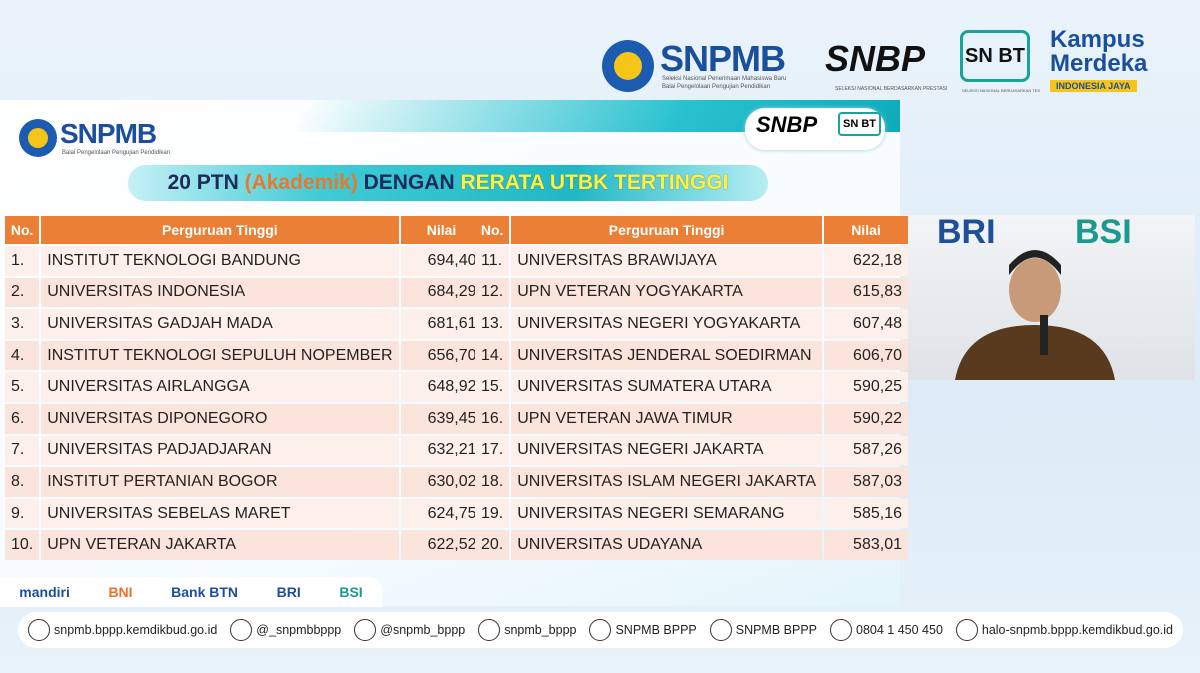 Image resolution: width=1200 pixels, height=673 pixels. Describe the element at coordinates (244, 450) in the screenshot. I see `row: 7. UNIVERSITAS PADJADJARAN 632,21` at that location.